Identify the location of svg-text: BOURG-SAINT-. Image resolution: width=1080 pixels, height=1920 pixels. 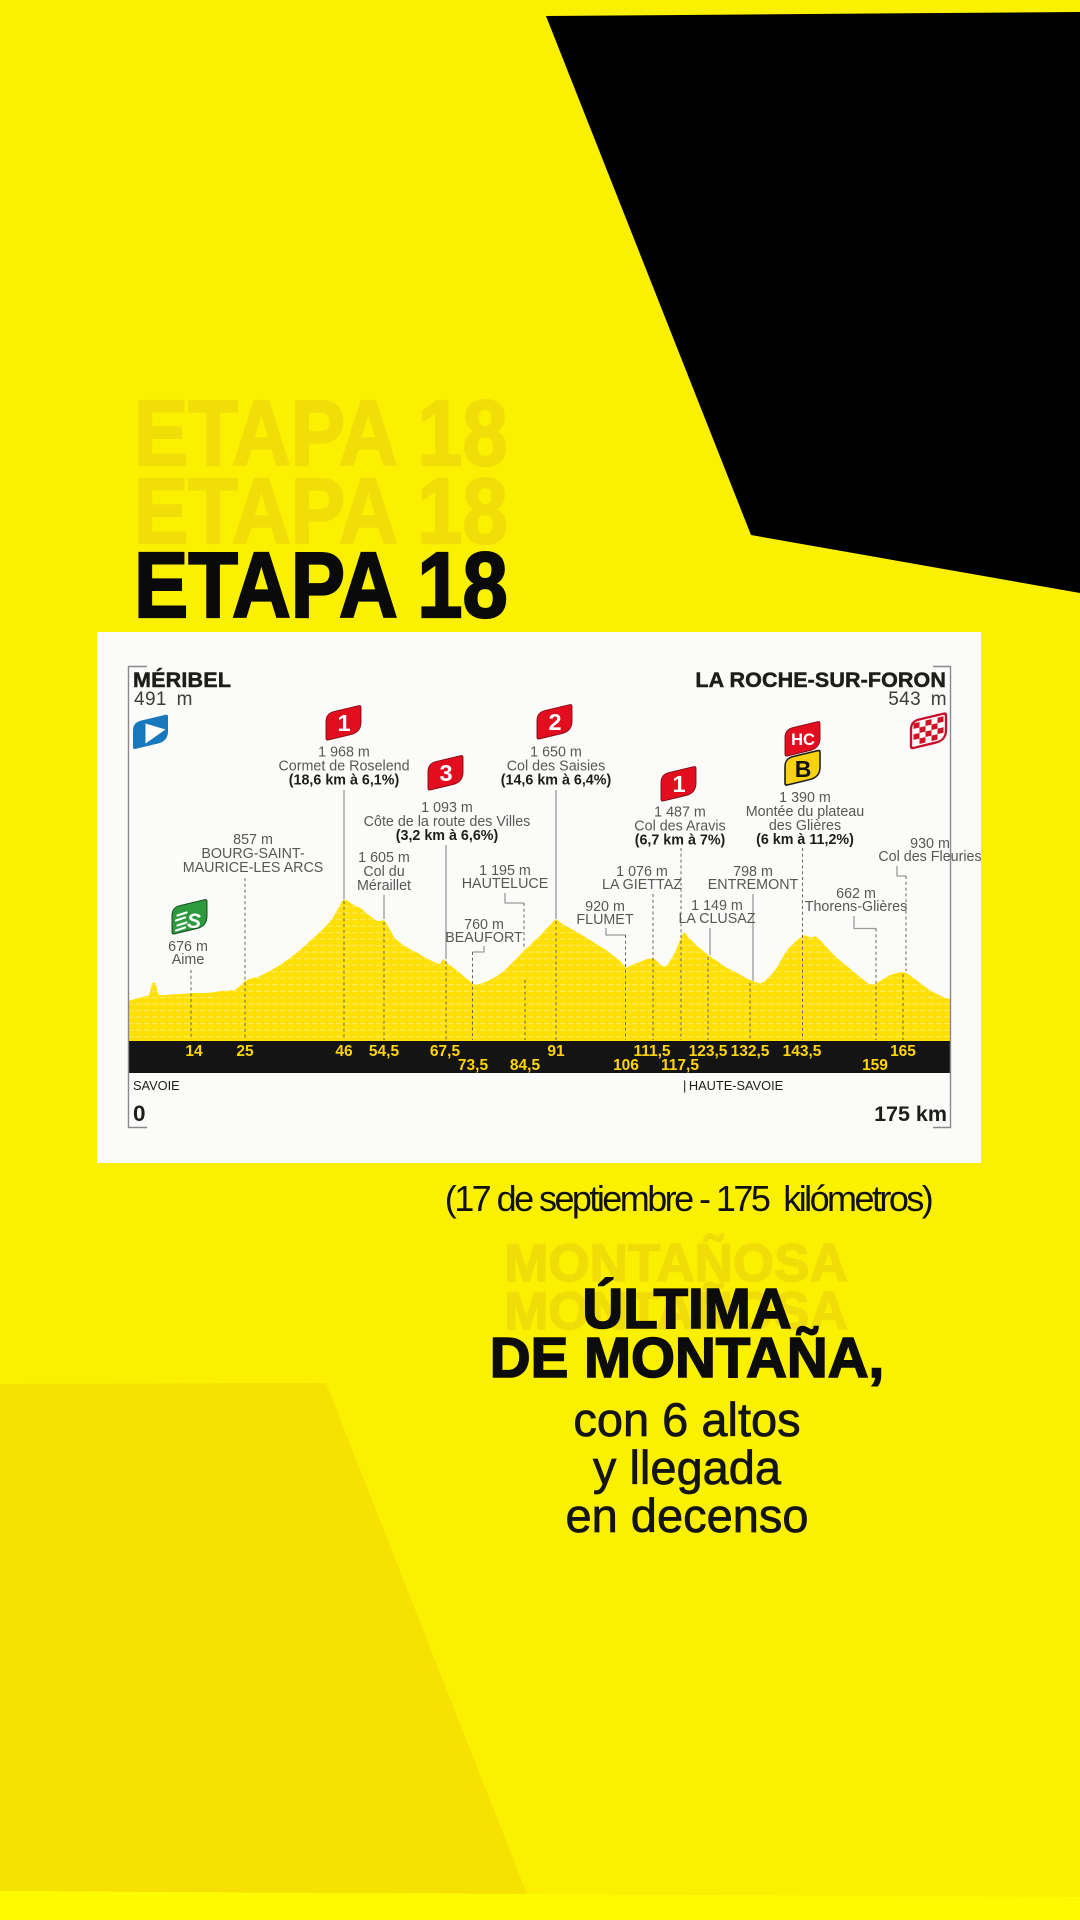
(253, 854).